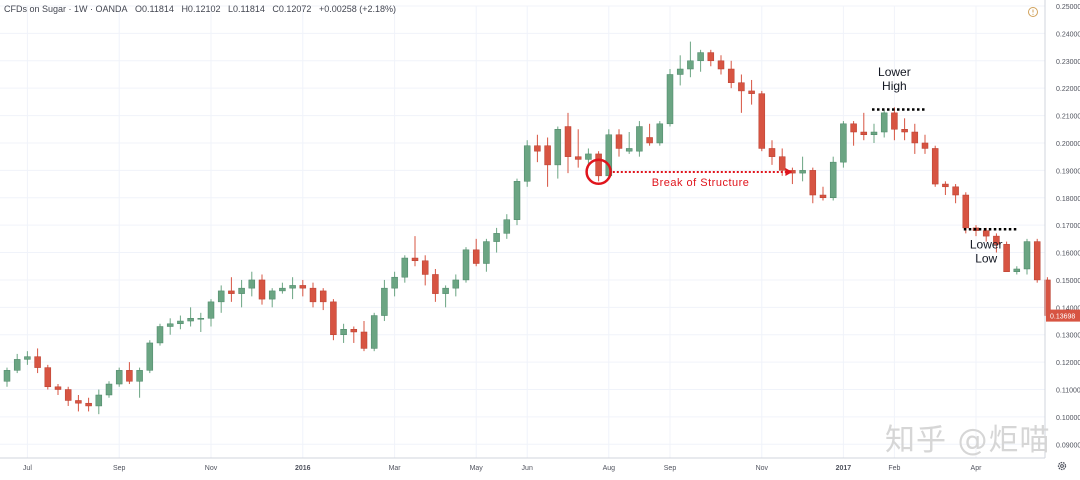  Describe the element at coordinates (1062, 466) in the screenshot. I see `gear-icon` at that location.